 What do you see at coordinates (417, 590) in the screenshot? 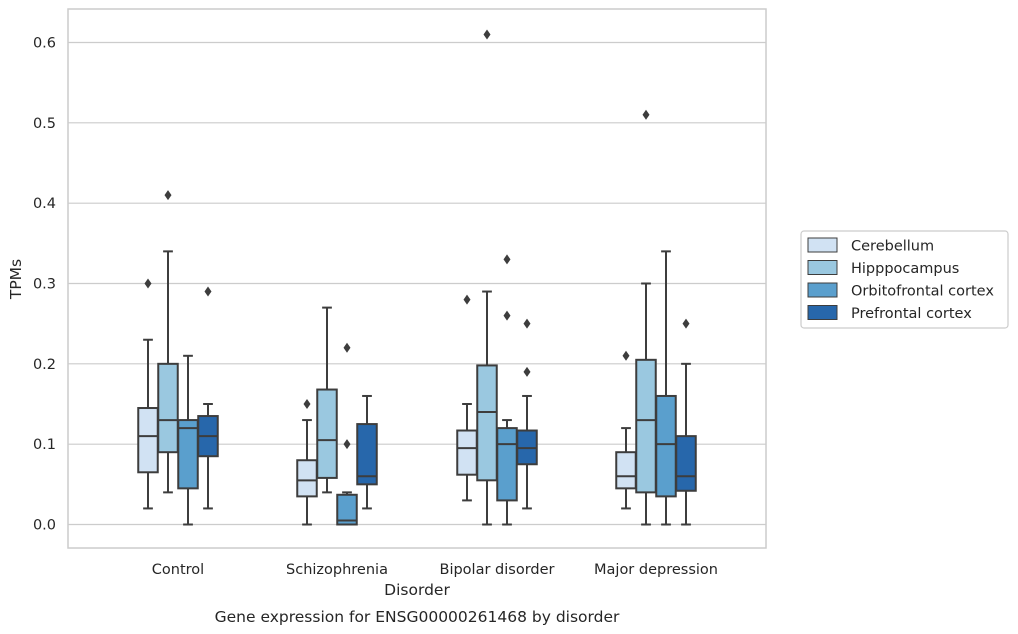
I see `x-axis-label: Disorder` at bounding box center [417, 590].